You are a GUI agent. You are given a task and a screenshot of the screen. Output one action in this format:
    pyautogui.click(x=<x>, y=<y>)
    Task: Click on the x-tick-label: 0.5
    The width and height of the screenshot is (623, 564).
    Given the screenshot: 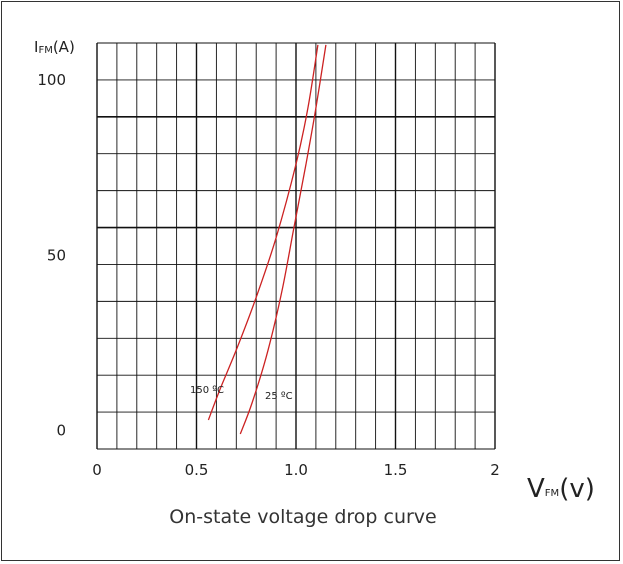 What is the action you would take?
    pyautogui.click(x=197, y=470)
    